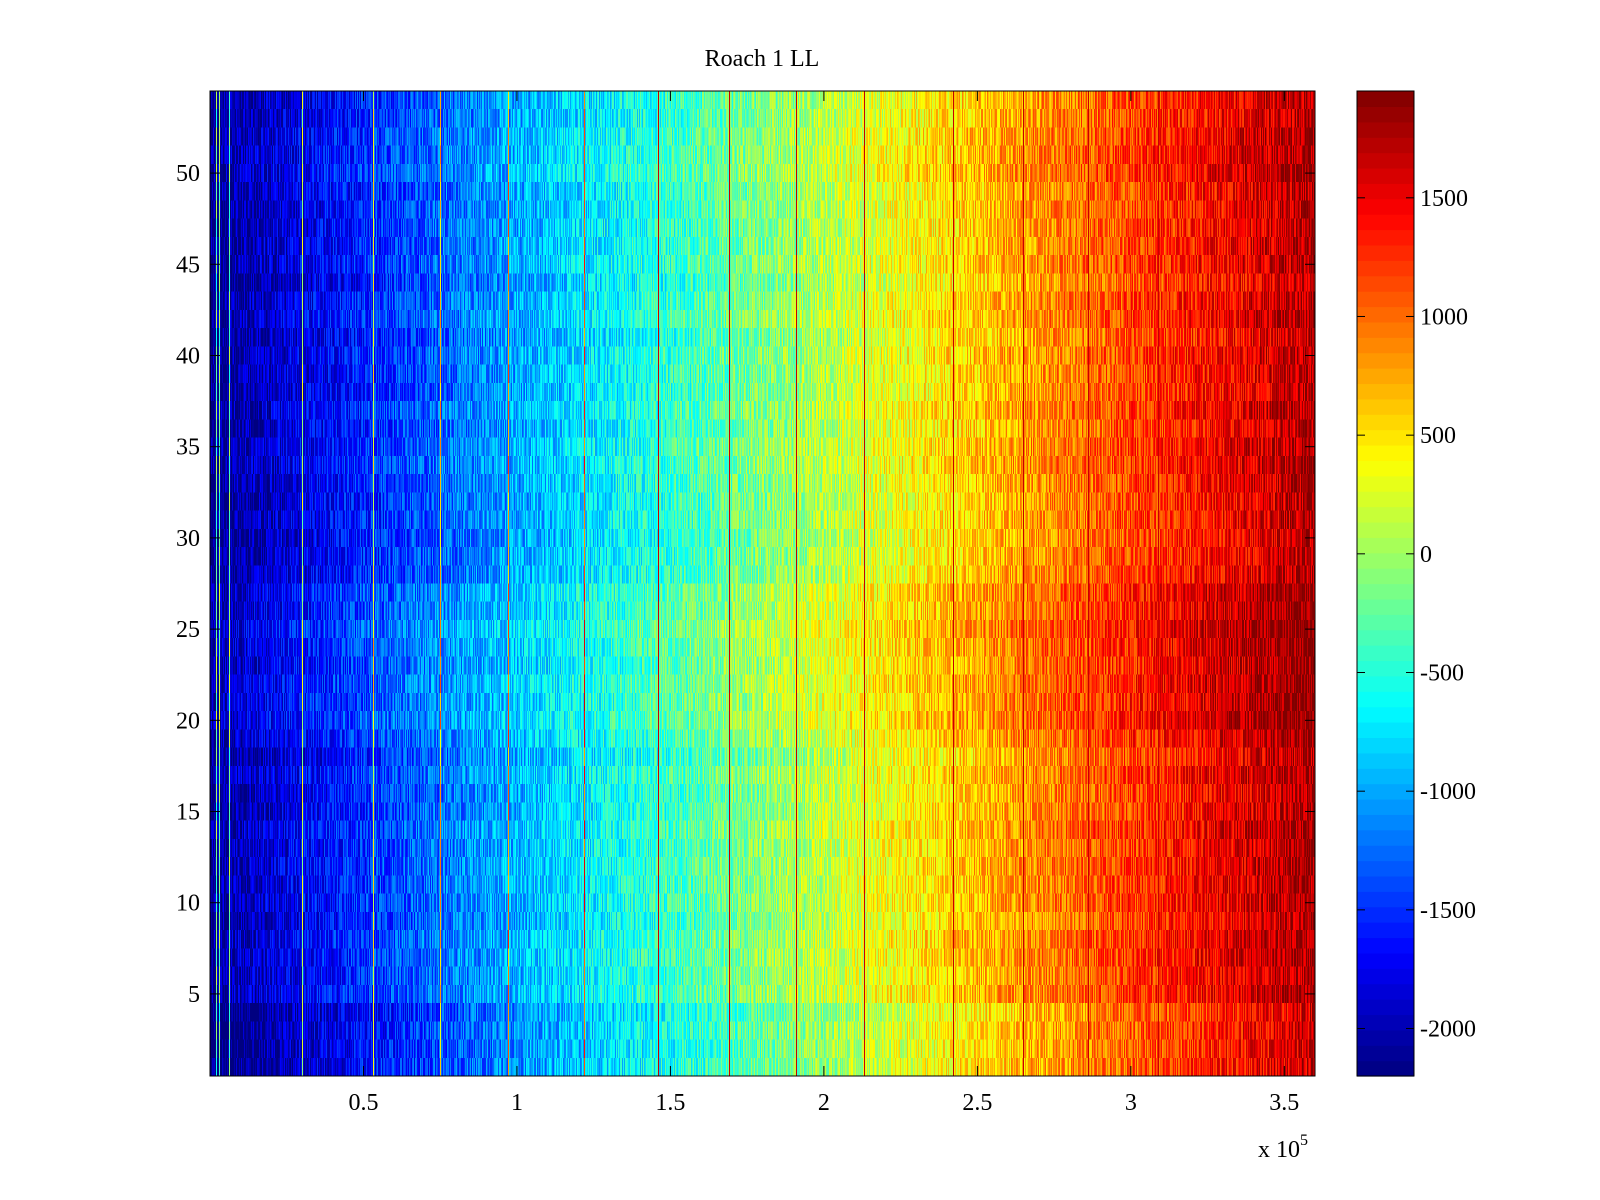  What do you see at coordinates (1284, 1103) in the screenshot?
I see `x-tick-label: 3.5` at bounding box center [1284, 1103].